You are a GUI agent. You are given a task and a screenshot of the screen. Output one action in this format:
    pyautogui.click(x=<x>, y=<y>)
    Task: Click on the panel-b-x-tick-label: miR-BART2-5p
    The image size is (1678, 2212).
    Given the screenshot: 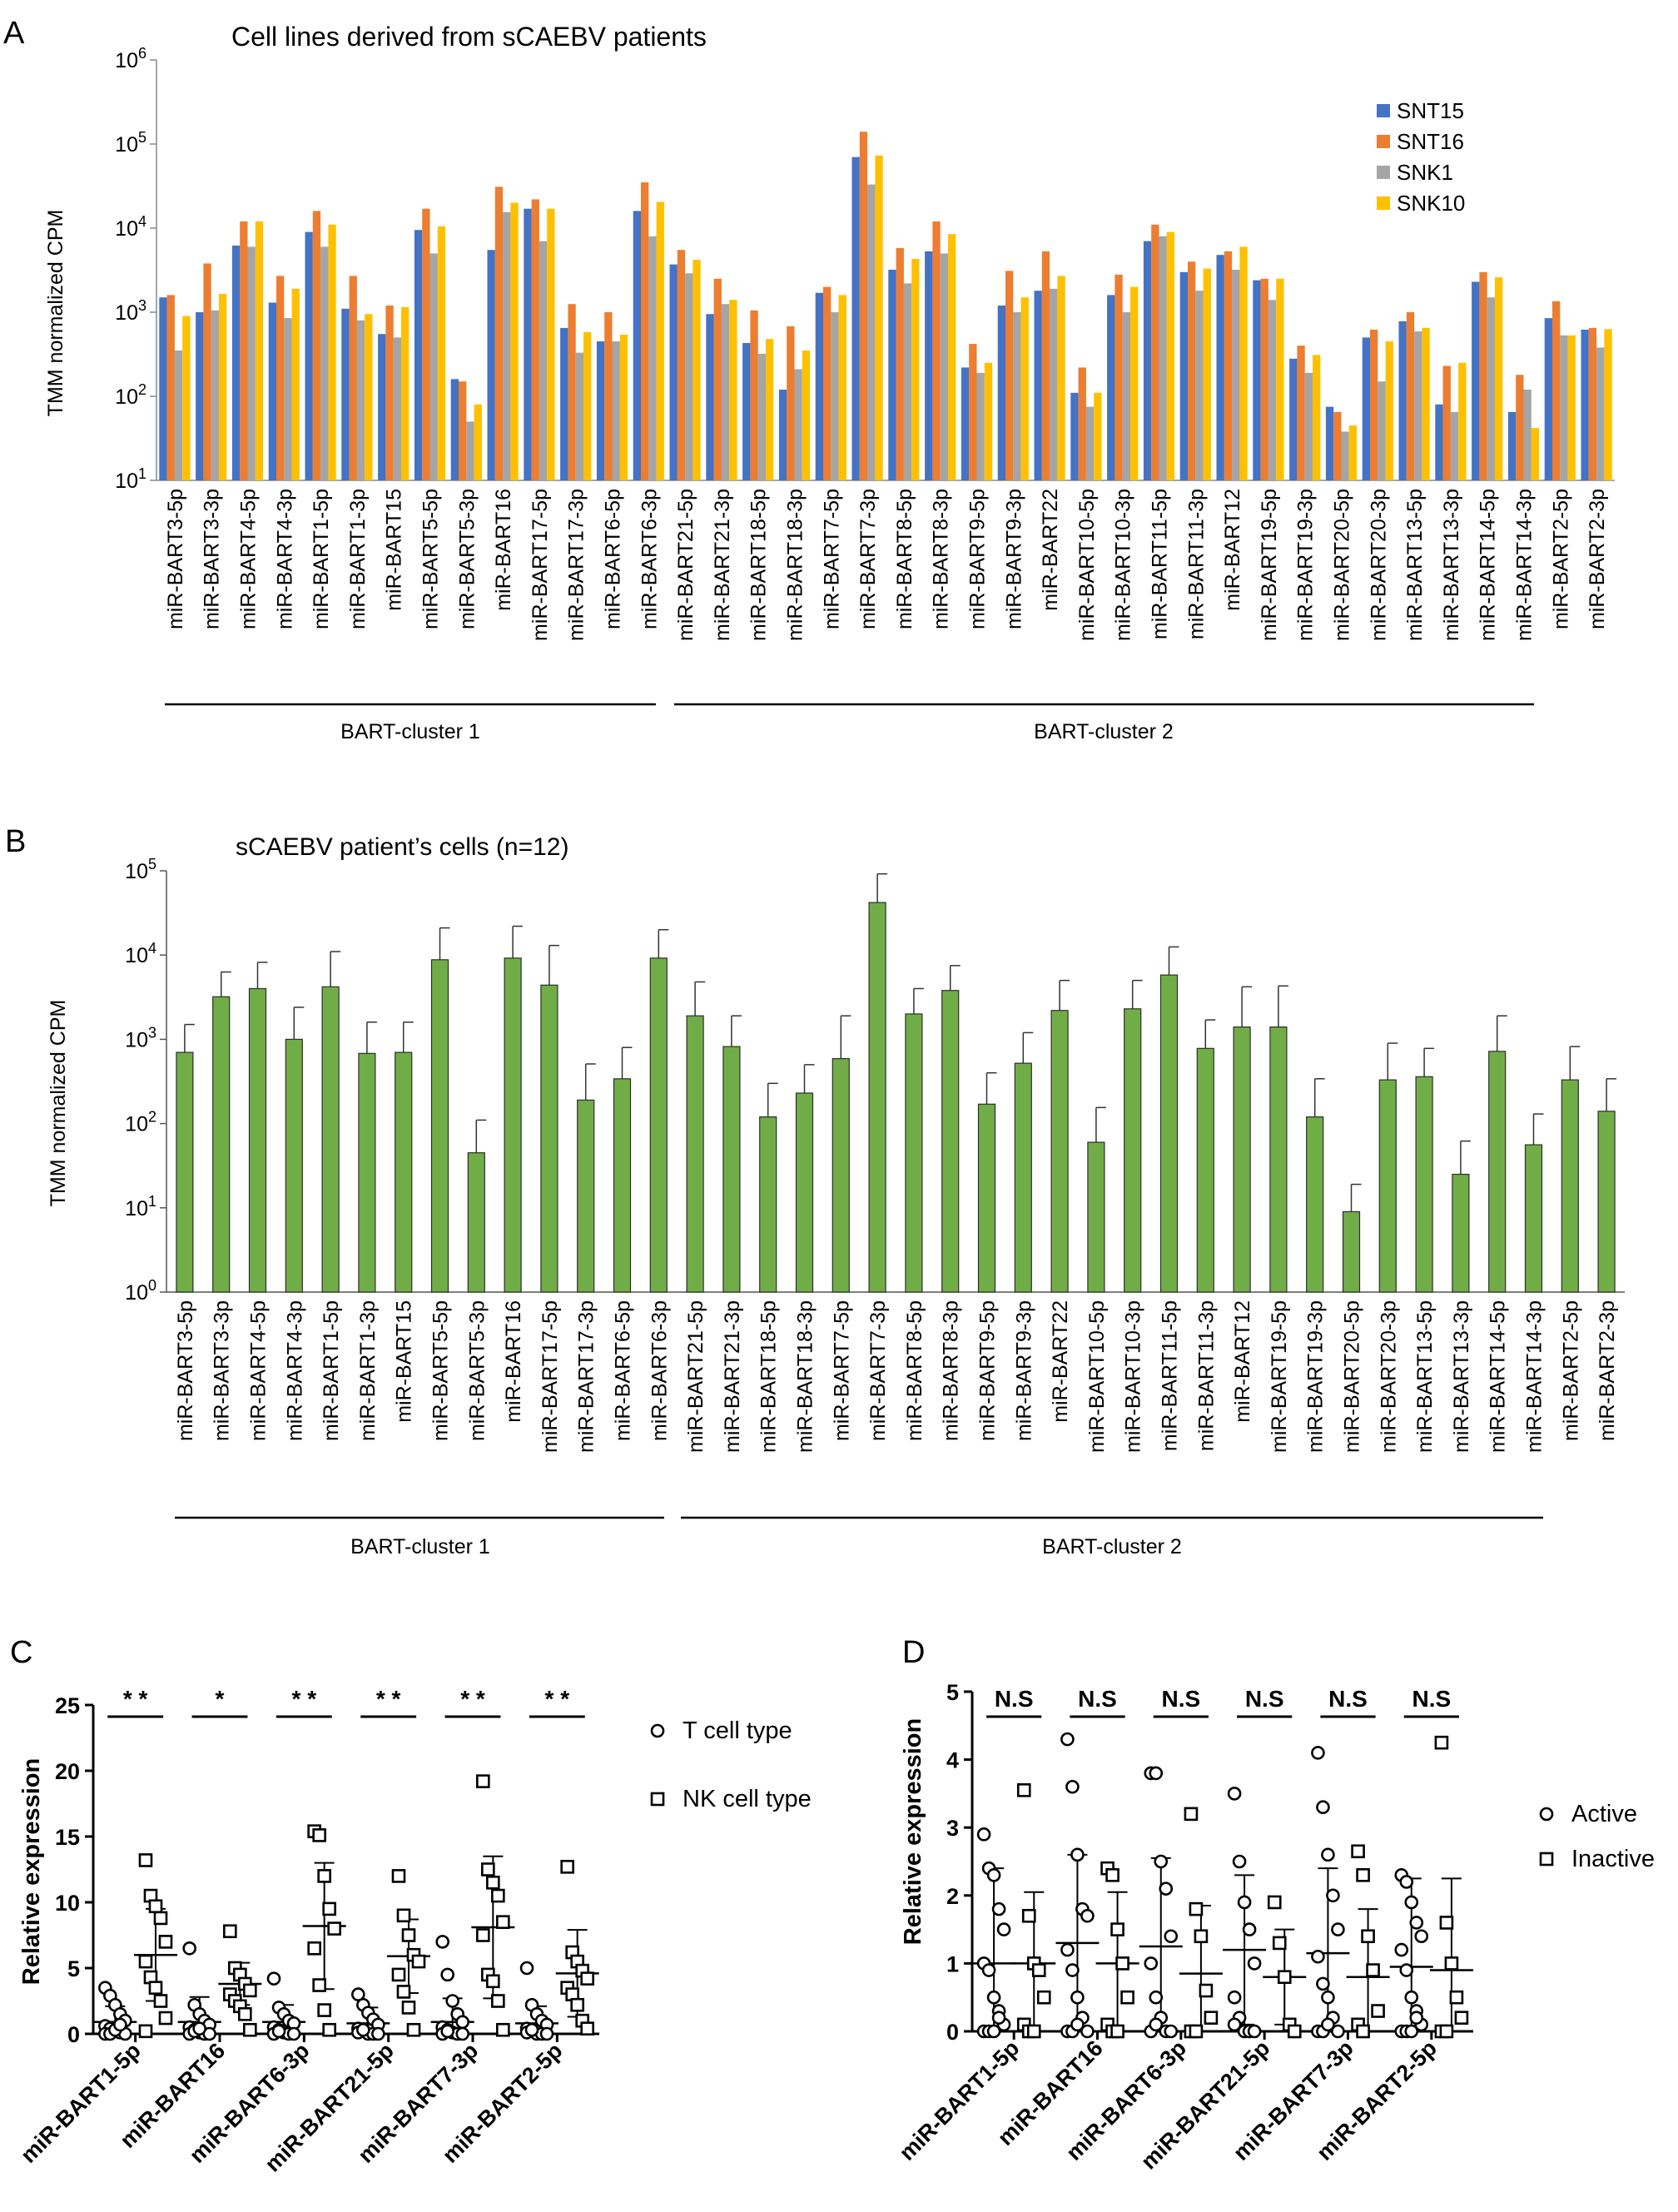 What is the action you would take?
    pyautogui.click(x=1570, y=1370)
    